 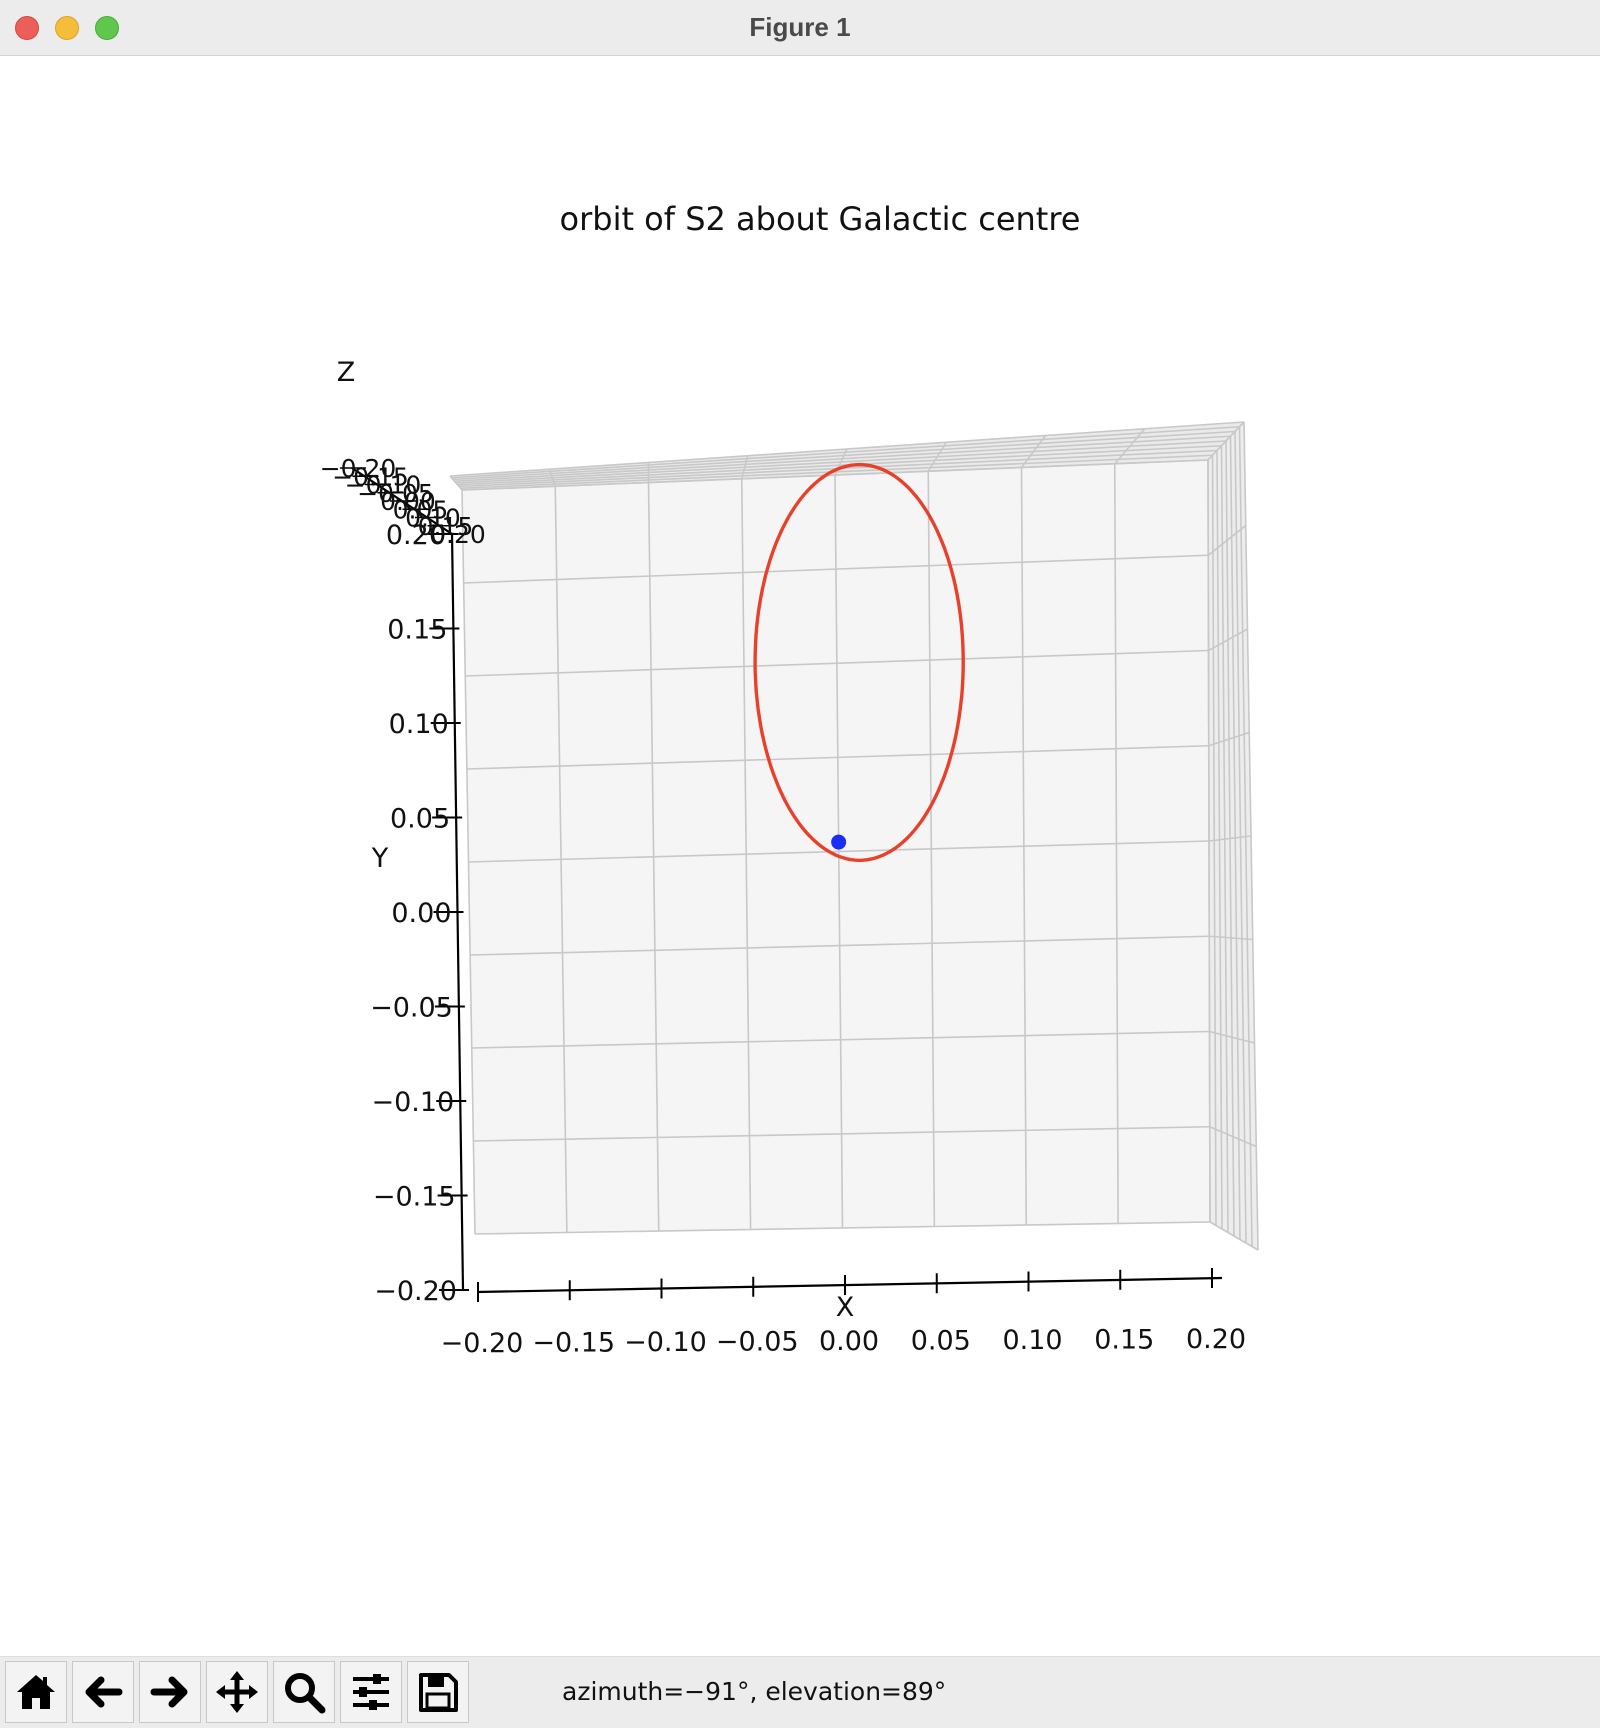 What do you see at coordinates (370, 476) in the screenshot?
I see `z-tick-label-1: −0.15` at bounding box center [370, 476].